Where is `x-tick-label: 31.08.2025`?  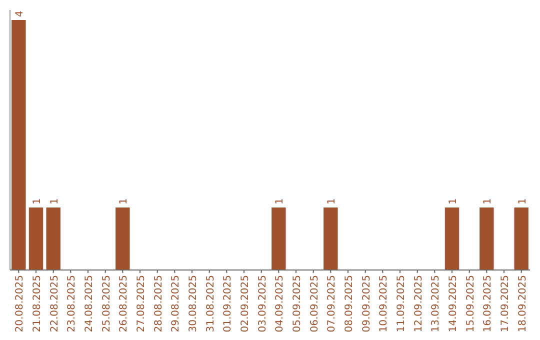 x-tick-label: 31.08.2025 is located at coordinates (210, 303).